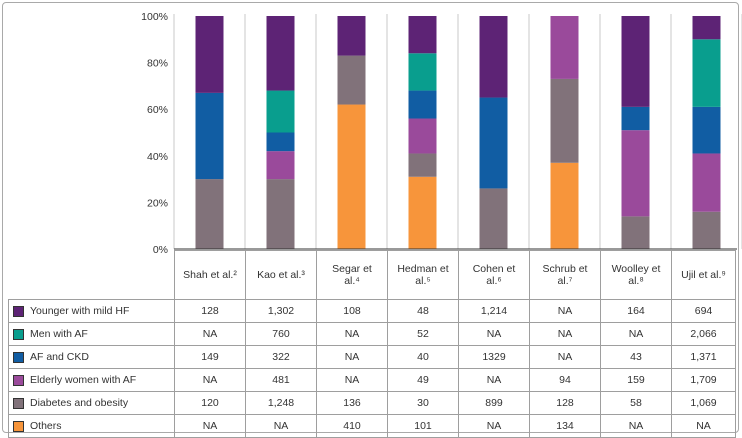 The height and width of the screenshot is (438, 742). I want to click on y-tick-label: 80%, so click(157, 64).